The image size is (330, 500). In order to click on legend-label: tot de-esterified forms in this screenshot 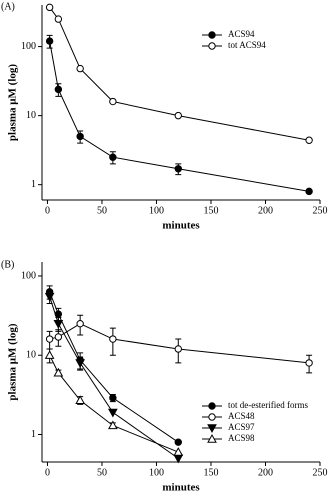, I will do `click(268, 405)`.